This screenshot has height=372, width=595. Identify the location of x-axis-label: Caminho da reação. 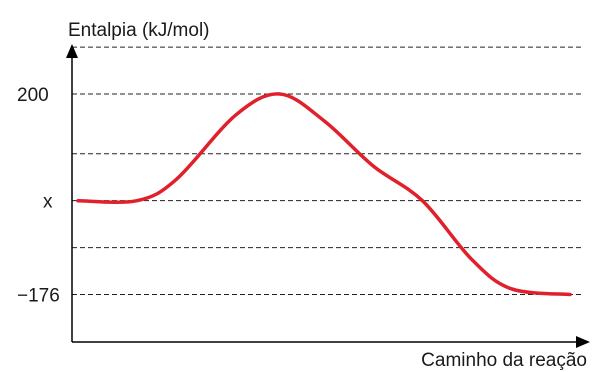
(504, 360).